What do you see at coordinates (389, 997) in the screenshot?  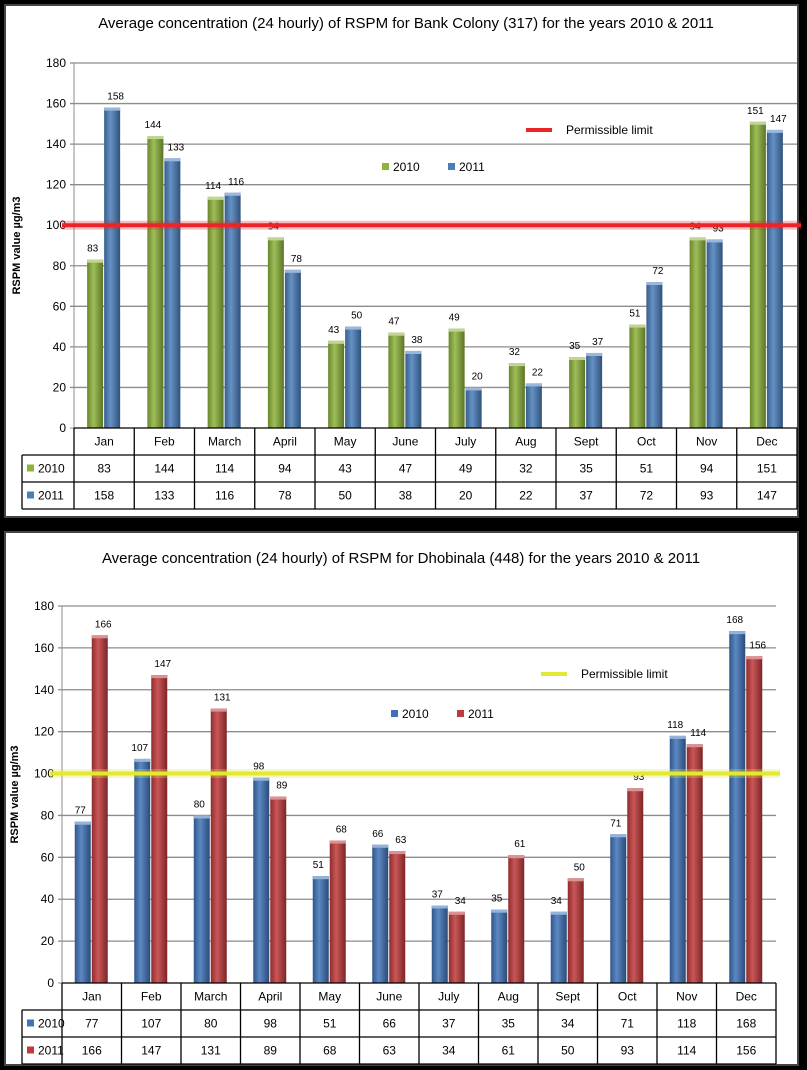 I see `x-category-label: June` at bounding box center [389, 997].